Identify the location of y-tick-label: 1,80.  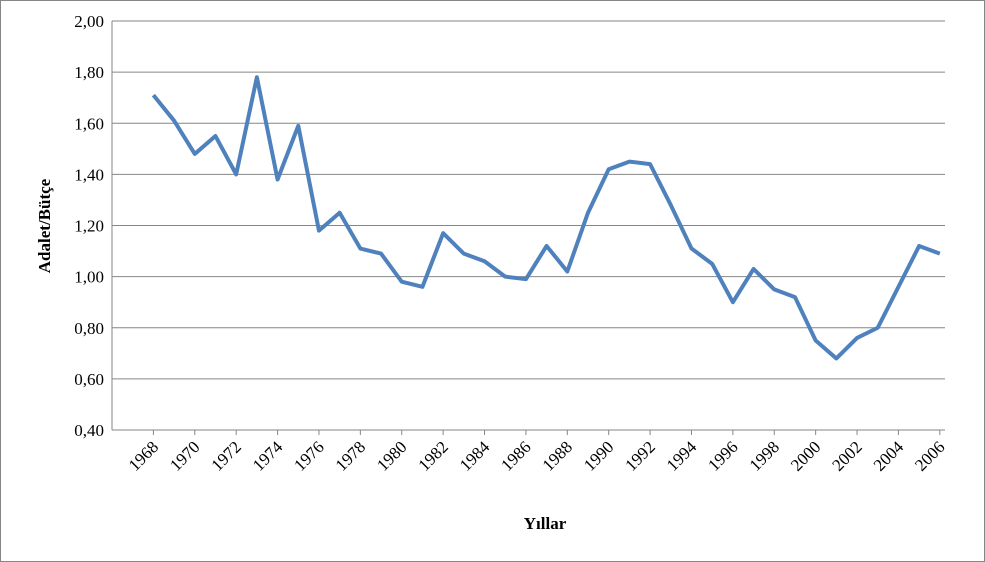
(89, 72).